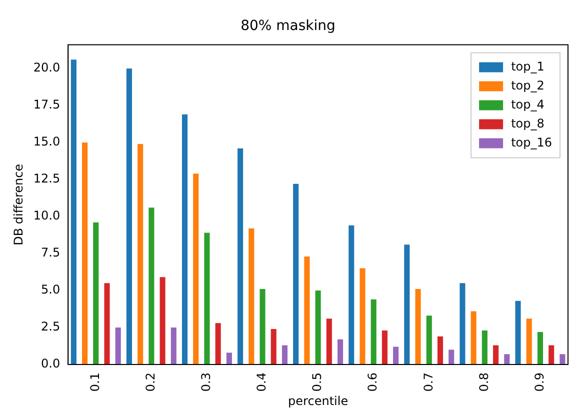  What do you see at coordinates (318, 401) in the screenshot?
I see `x-axis-title: percentile` at bounding box center [318, 401].